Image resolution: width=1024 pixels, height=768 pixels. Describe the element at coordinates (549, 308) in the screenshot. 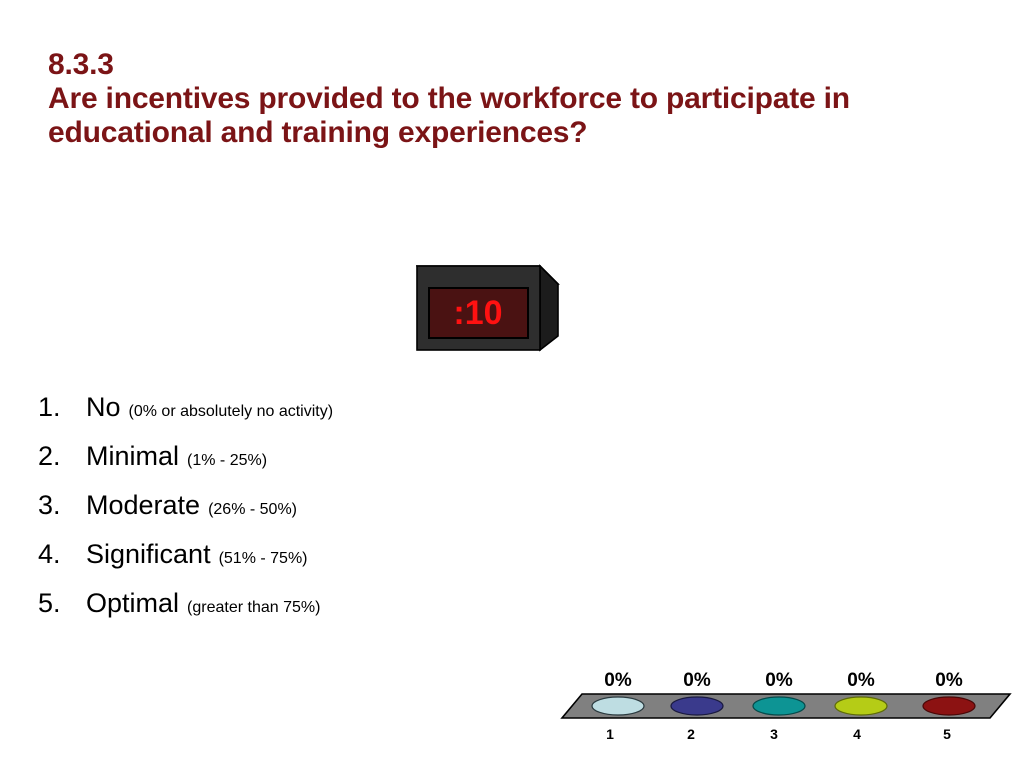

I see `timer-right-face` at that location.